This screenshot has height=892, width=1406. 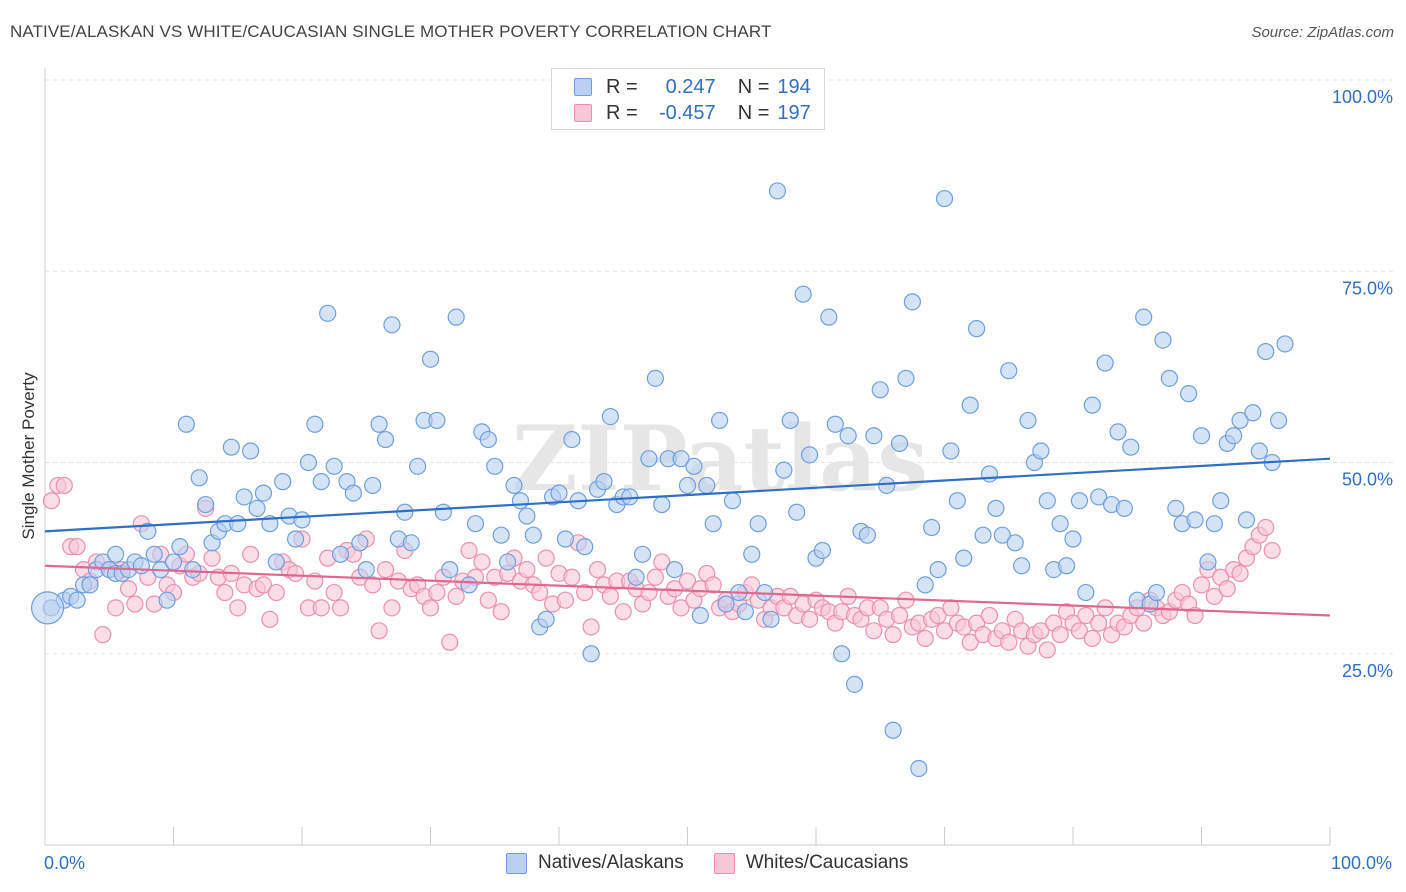 What do you see at coordinates (1367, 480) in the screenshot?
I see `y-tick-label: 50.0%` at bounding box center [1367, 480].